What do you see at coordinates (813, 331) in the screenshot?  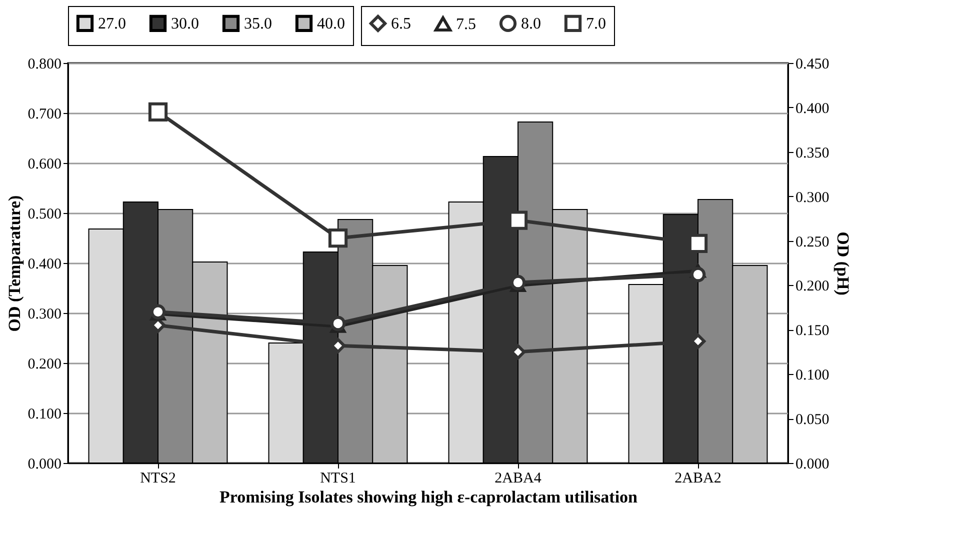 I see `y2-tick-label: 0.150` at bounding box center [813, 331].